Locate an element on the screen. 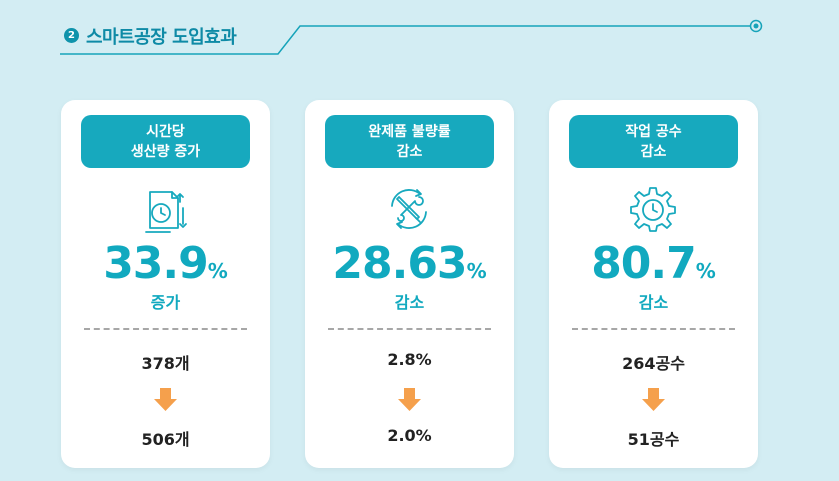  metric-value: 80.7% is located at coordinates (653, 263).